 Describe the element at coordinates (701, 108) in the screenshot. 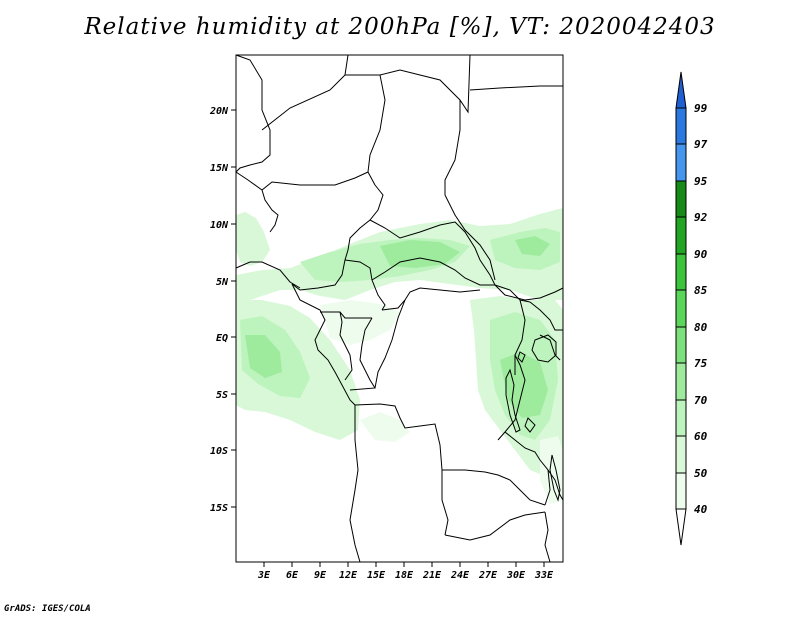

I see `colorbar-label-99: 99` at that location.